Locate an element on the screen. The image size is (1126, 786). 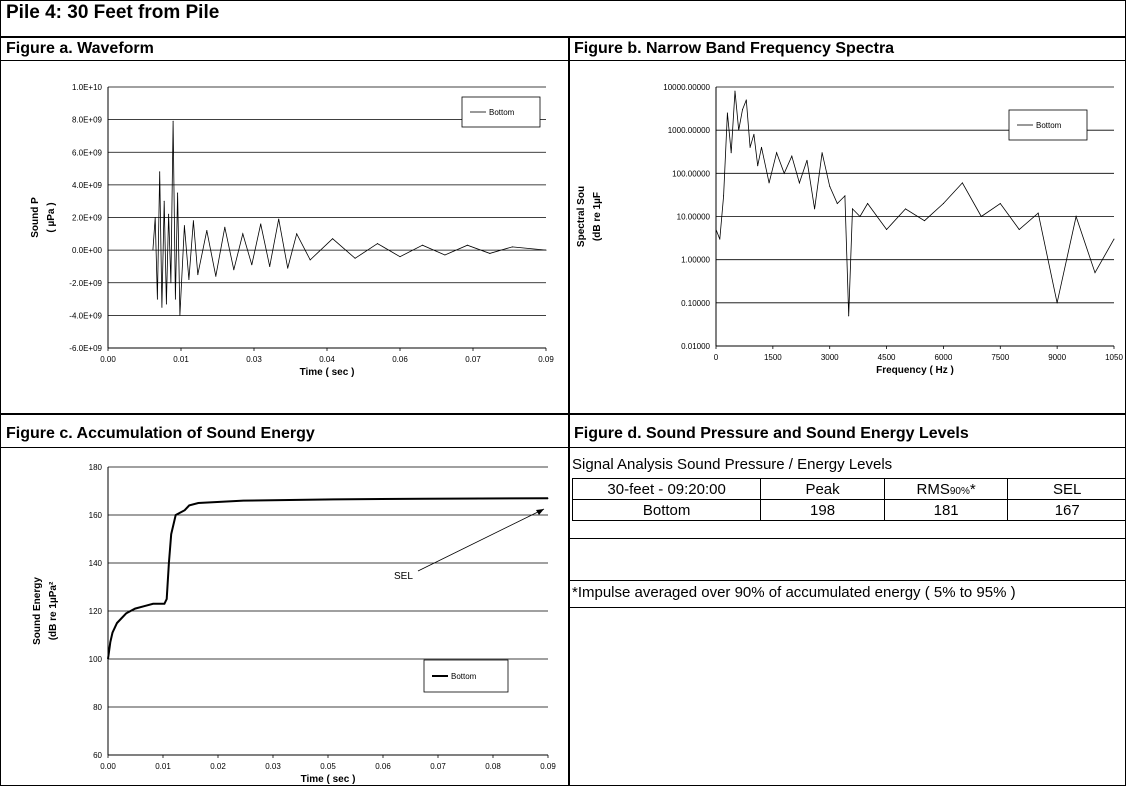
y-tick-label: 1000.00000 is located at coordinates (689, 130).